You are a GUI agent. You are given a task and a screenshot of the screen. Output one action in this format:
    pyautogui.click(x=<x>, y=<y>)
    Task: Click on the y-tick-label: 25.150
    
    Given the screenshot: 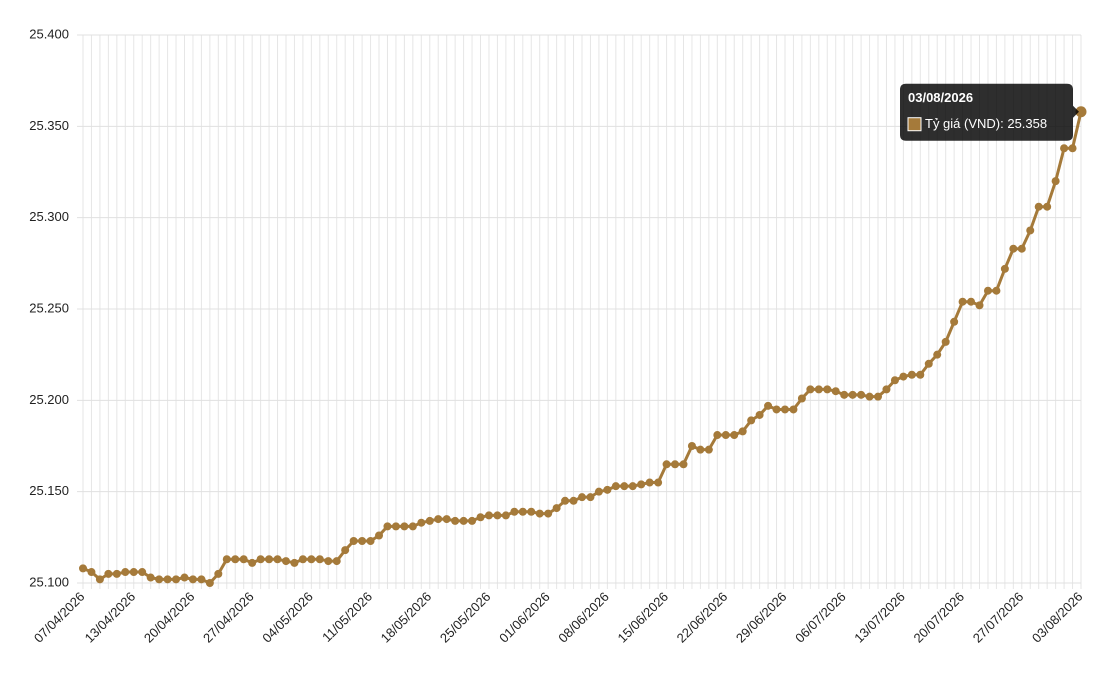 What is the action you would take?
    pyautogui.click(x=49, y=490)
    